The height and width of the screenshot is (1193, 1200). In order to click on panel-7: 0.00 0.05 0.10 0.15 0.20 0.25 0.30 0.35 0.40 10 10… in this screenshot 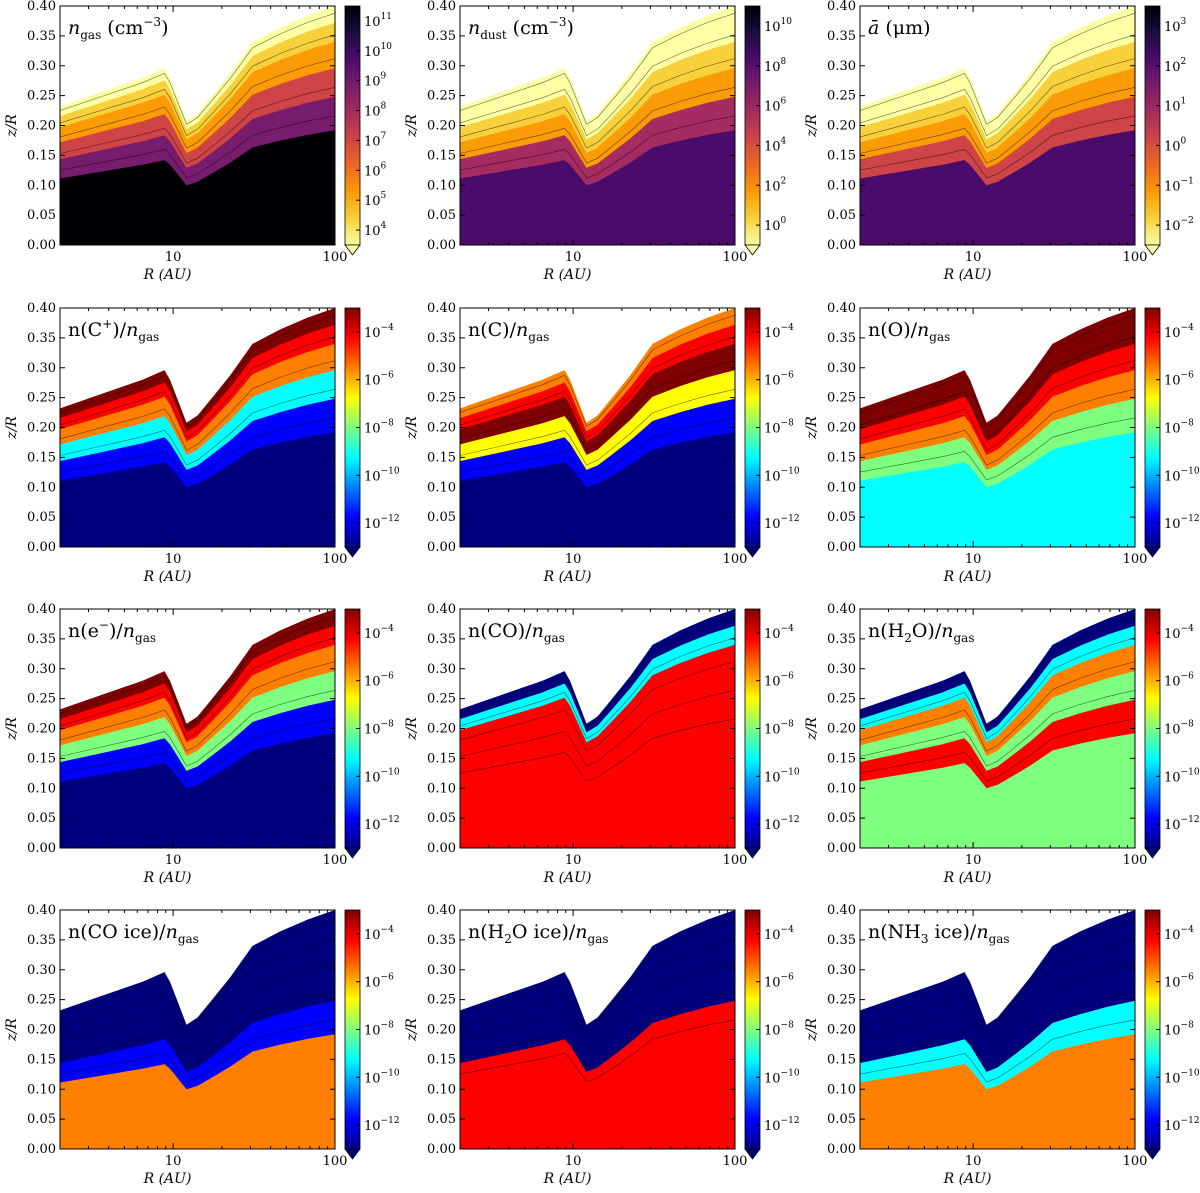, I will do `click(202, 744)`.